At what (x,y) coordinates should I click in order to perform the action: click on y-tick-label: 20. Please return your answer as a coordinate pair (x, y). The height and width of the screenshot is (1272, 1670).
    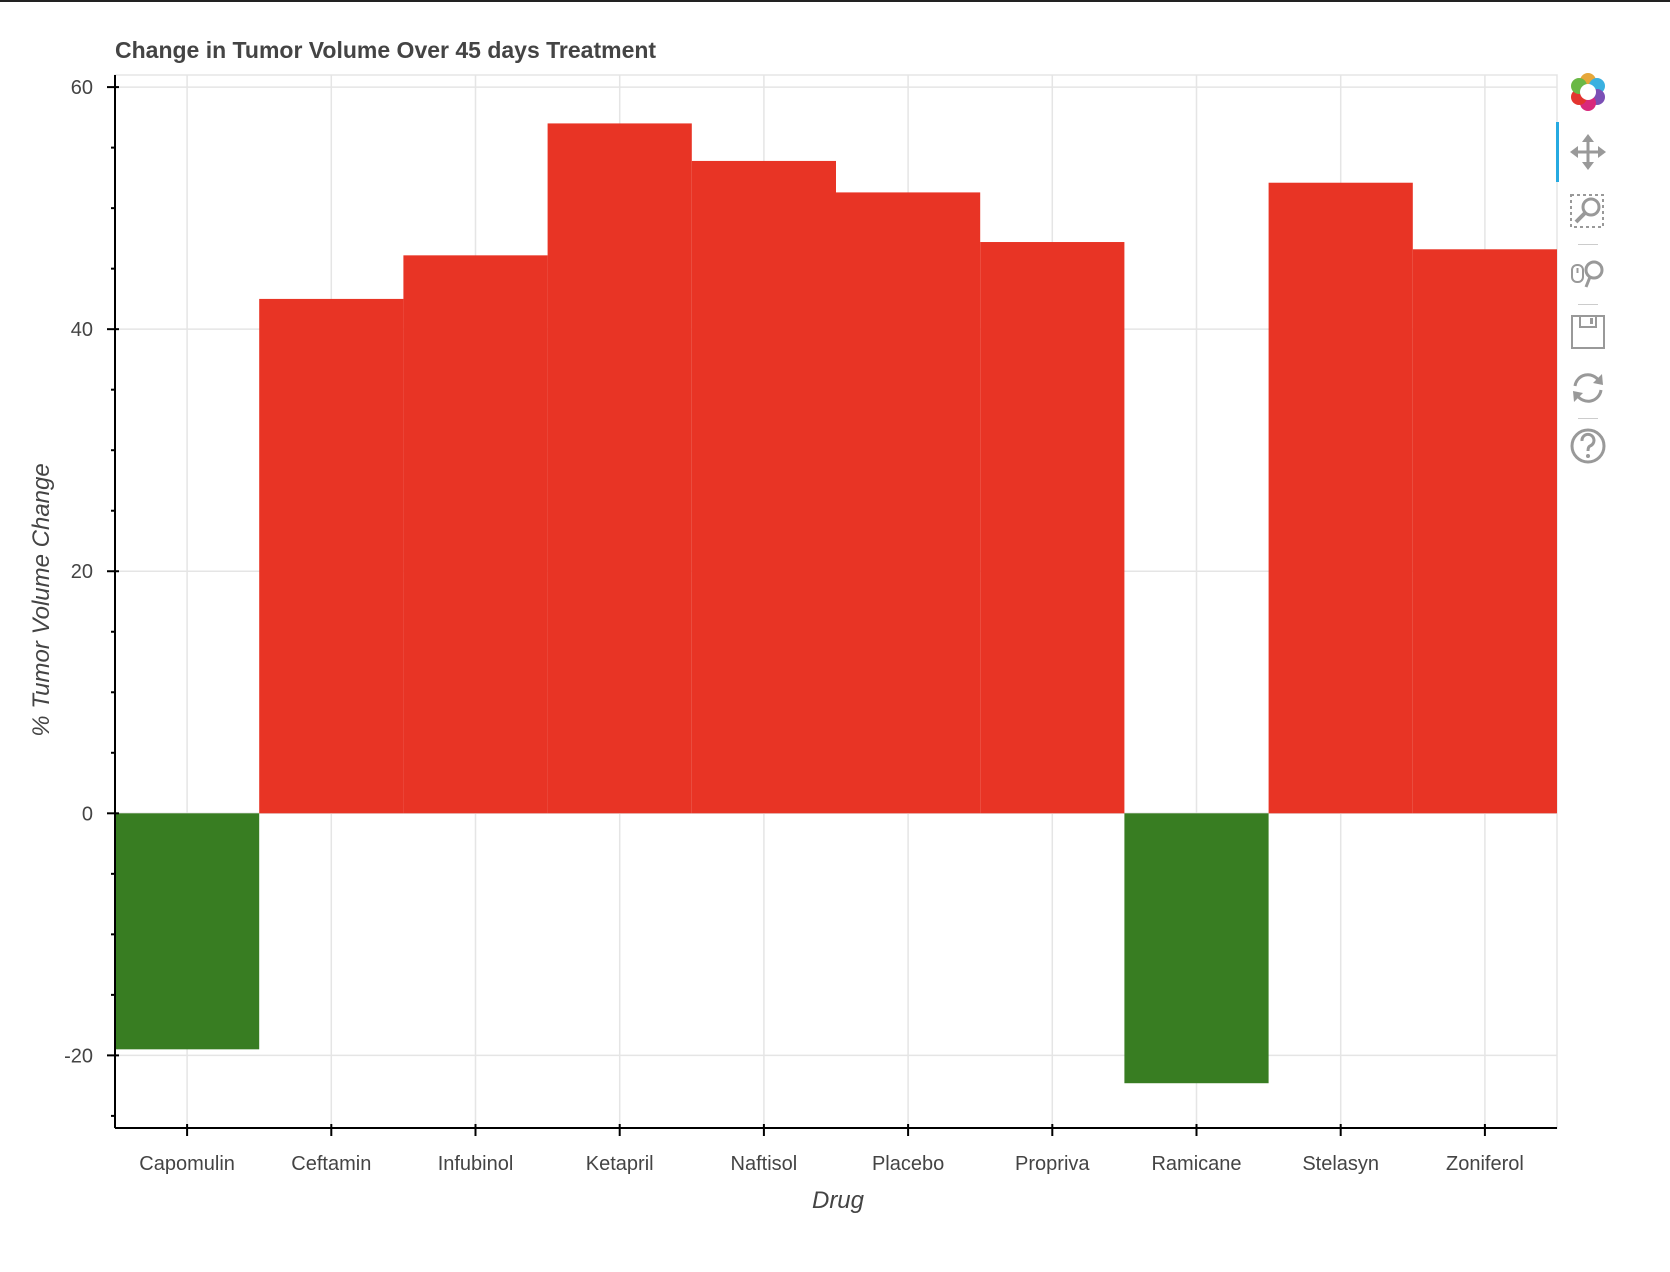
    Looking at the image, I should click on (82, 572).